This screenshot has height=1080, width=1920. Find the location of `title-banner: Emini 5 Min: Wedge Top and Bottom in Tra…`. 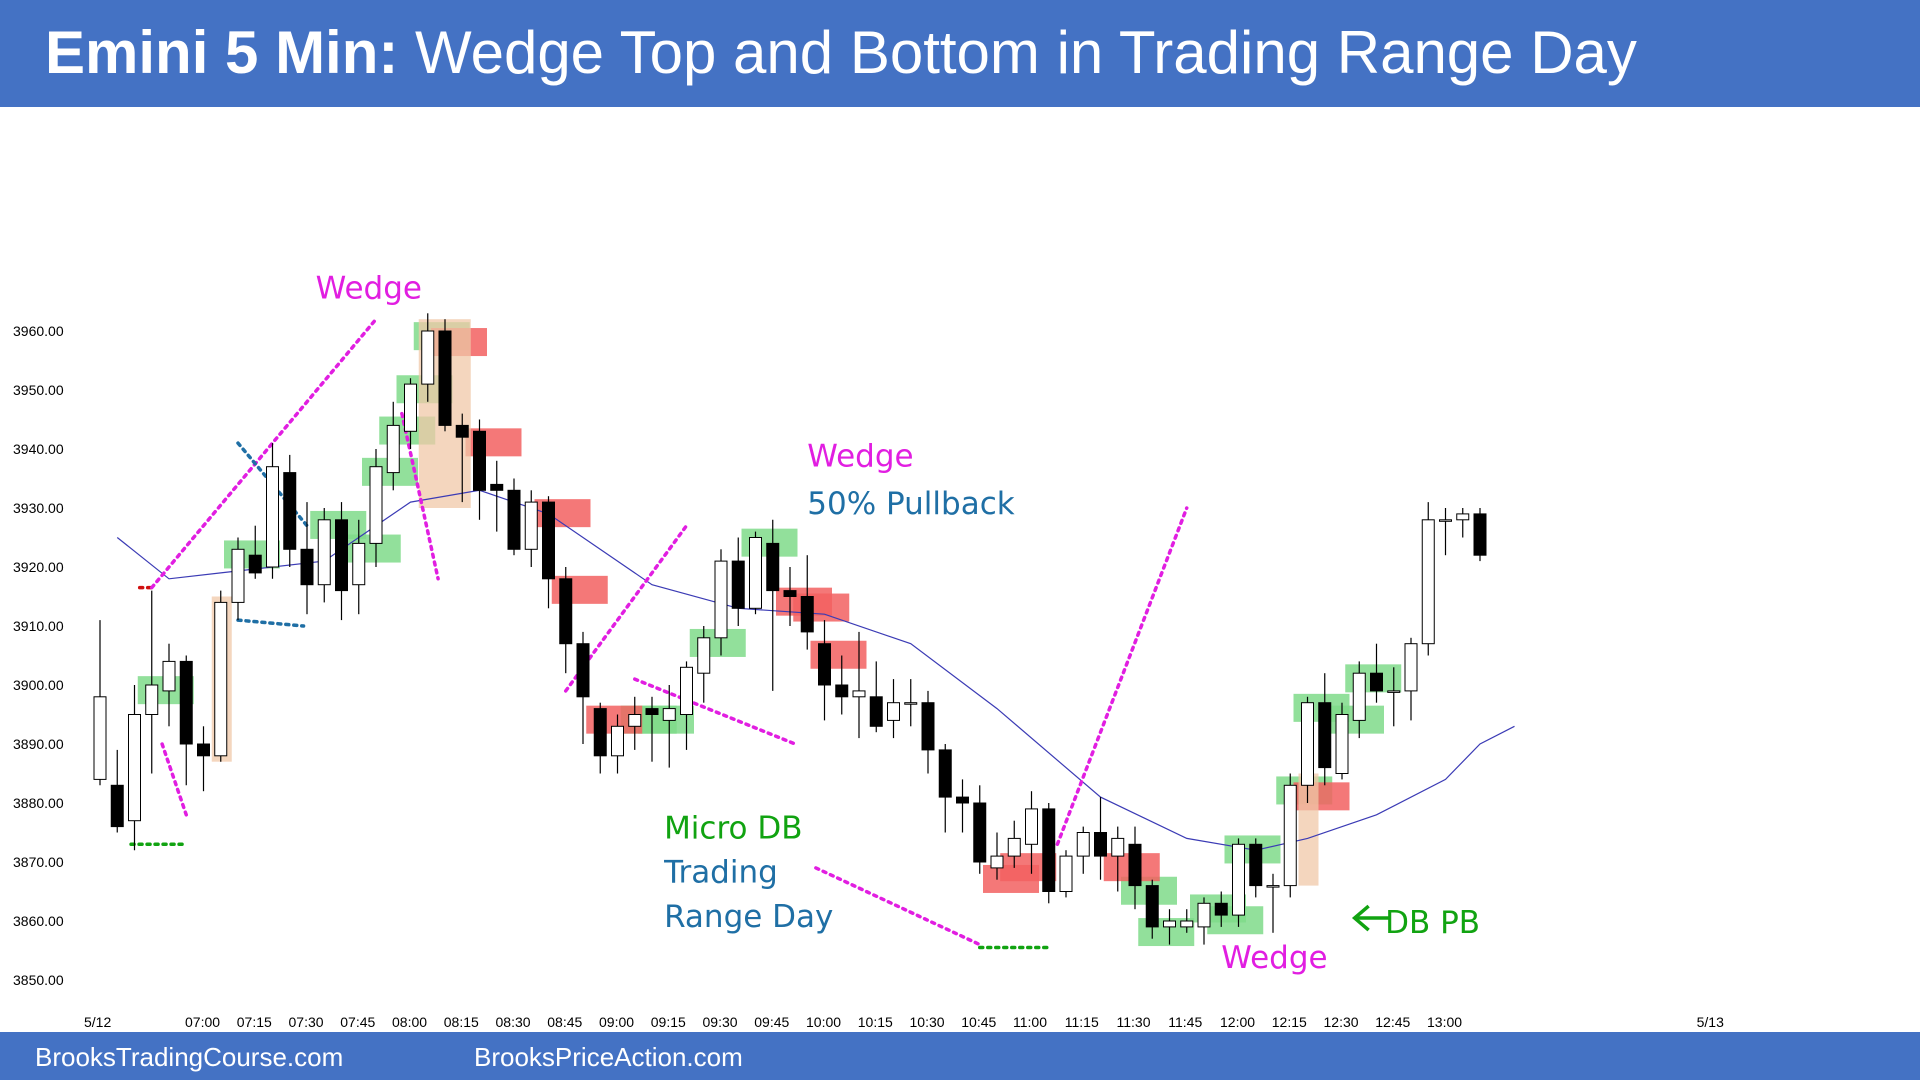

title-banner: Emini 5 Min: Wedge Top and Bottom in Tra… is located at coordinates (960, 53).